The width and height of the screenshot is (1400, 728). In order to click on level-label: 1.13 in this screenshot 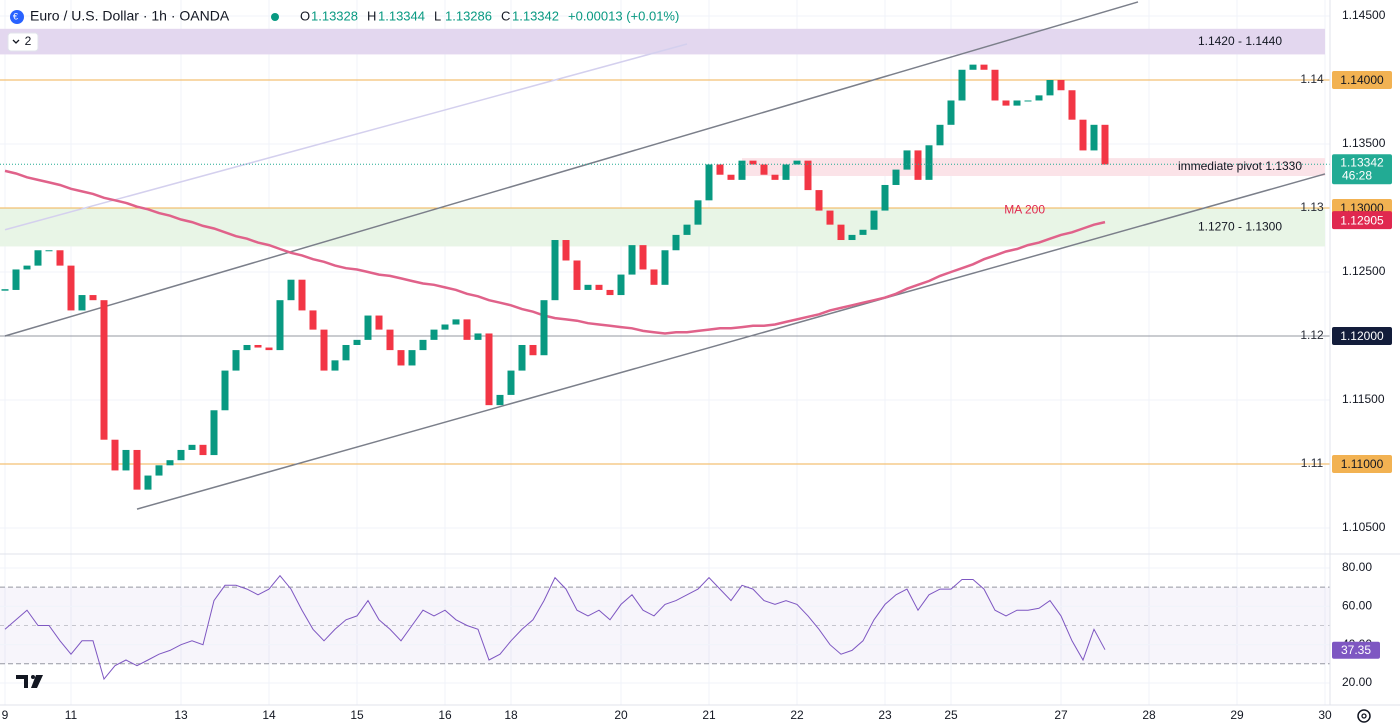, I will do `click(1312, 207)`.